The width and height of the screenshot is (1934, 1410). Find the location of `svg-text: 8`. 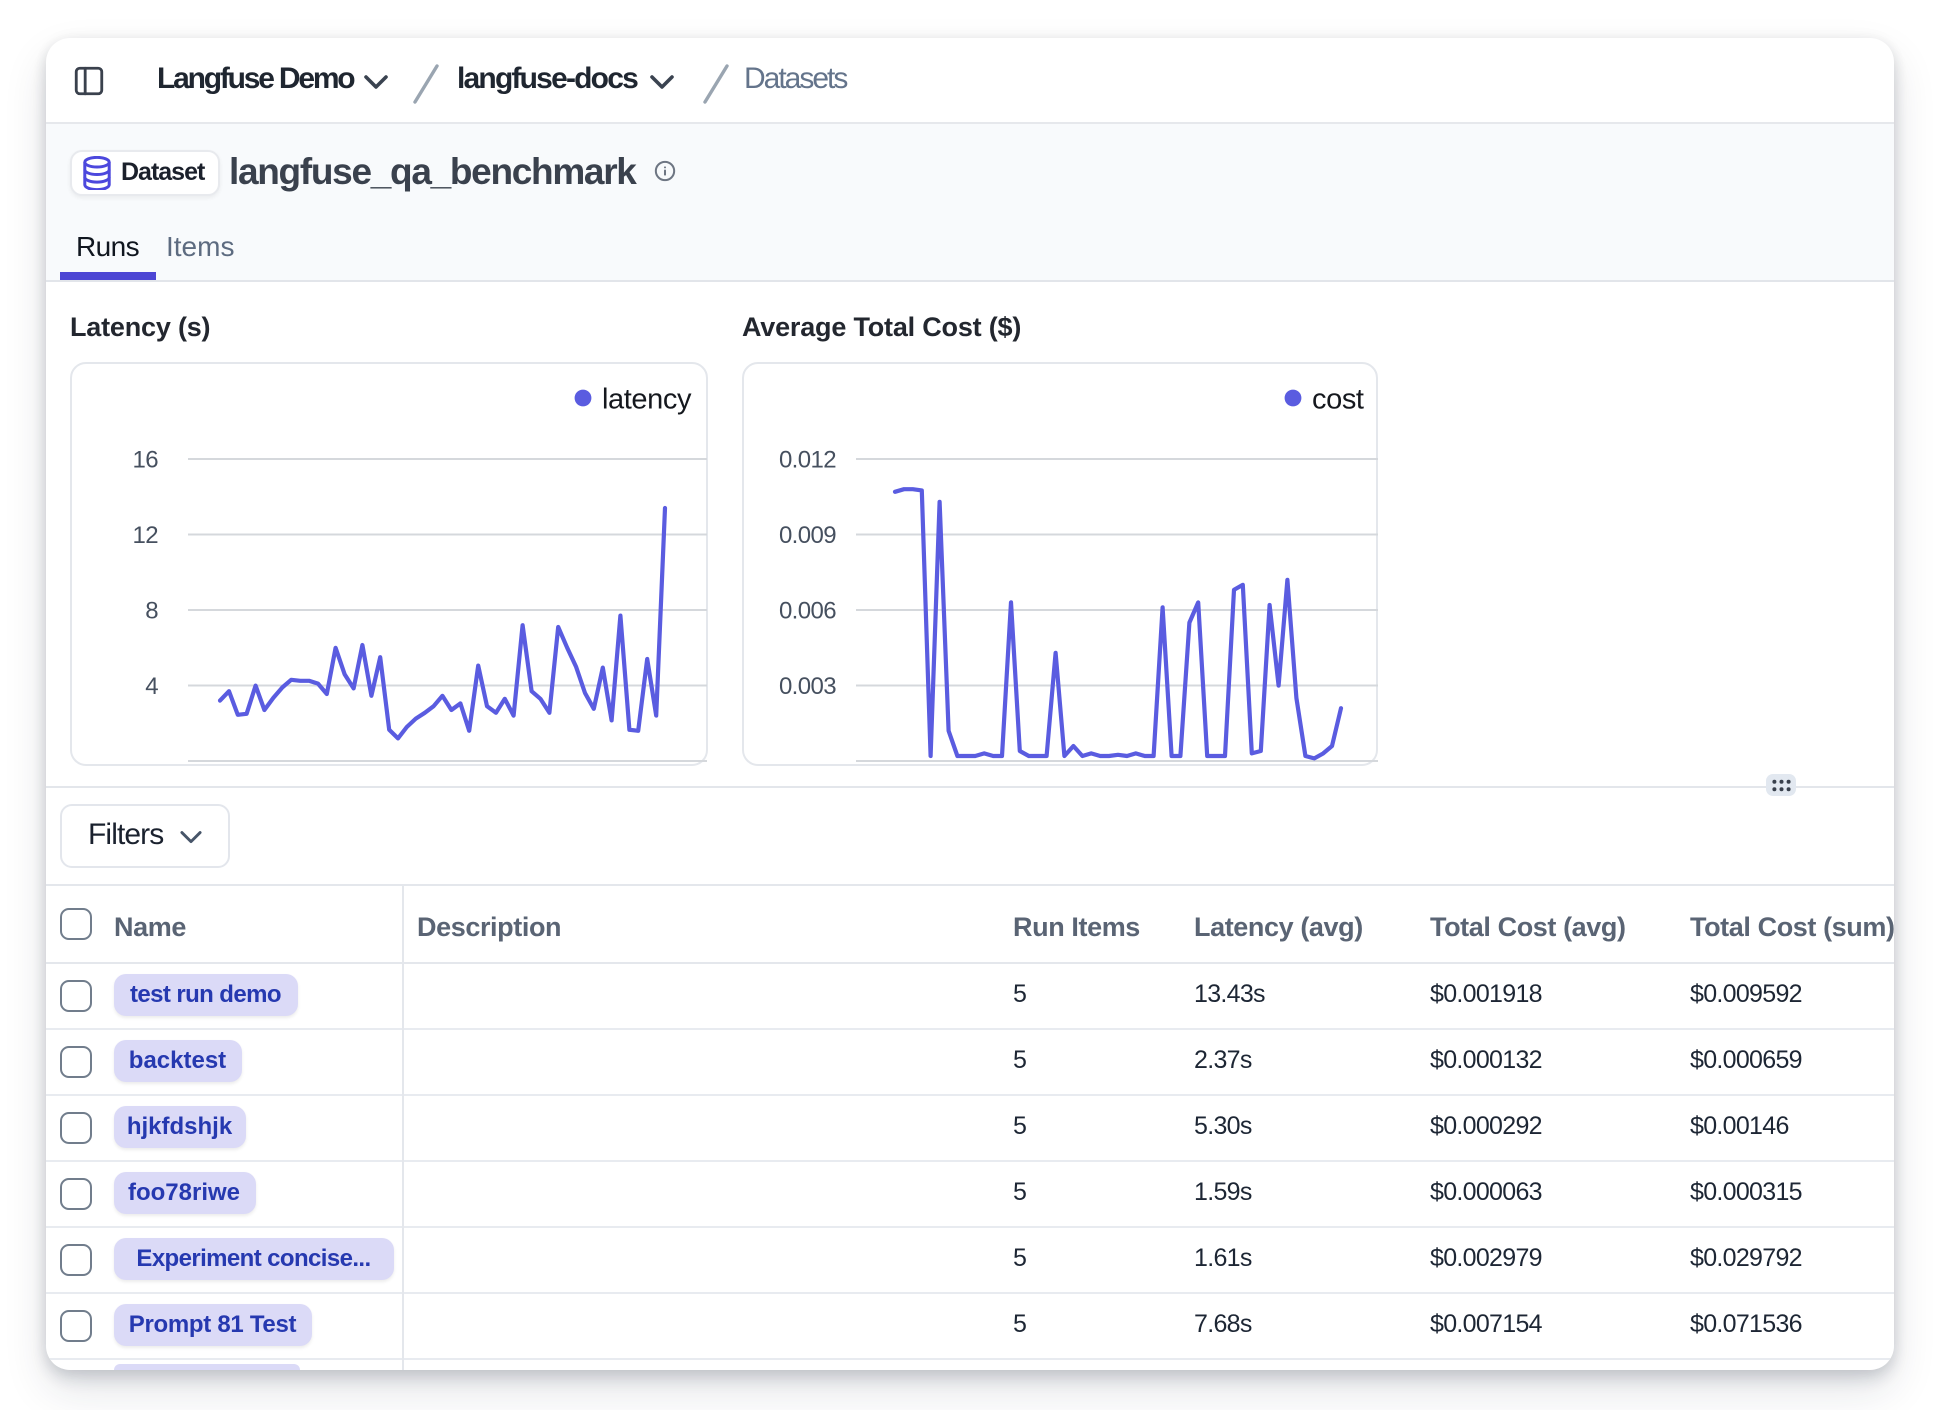

svg-text: 8 is located at coordinates (151, 611).